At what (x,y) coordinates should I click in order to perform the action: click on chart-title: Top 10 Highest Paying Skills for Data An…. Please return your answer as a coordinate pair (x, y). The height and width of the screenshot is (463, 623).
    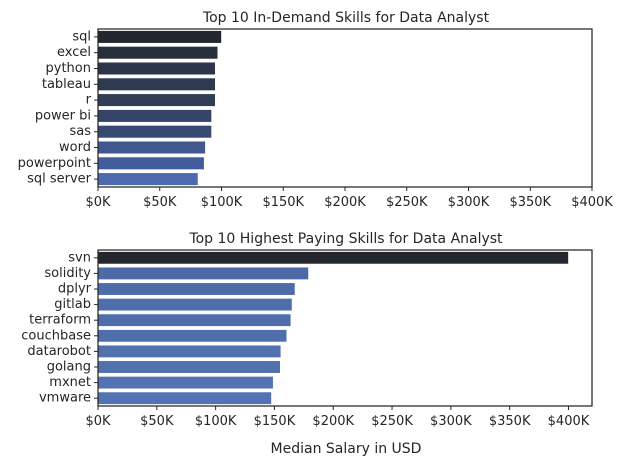
    Looking at the image, I should click on (345, 239).